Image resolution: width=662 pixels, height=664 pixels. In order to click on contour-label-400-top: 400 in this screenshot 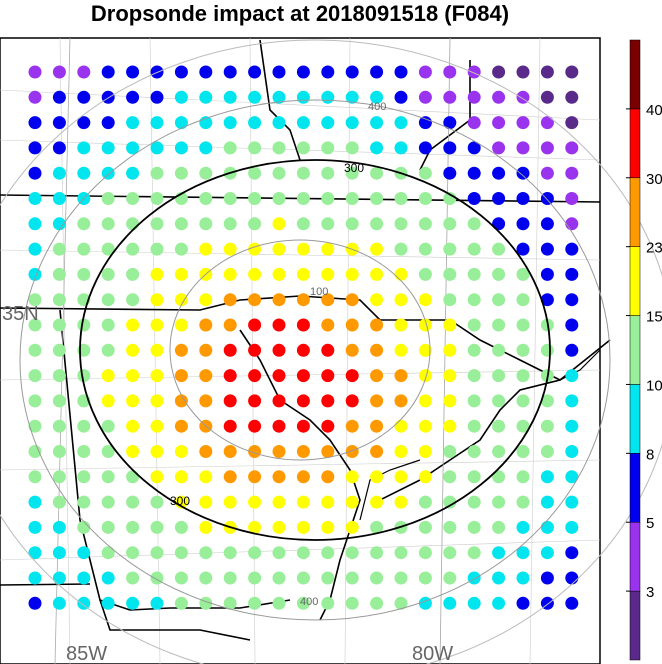, I will do `click(377, 107)`.